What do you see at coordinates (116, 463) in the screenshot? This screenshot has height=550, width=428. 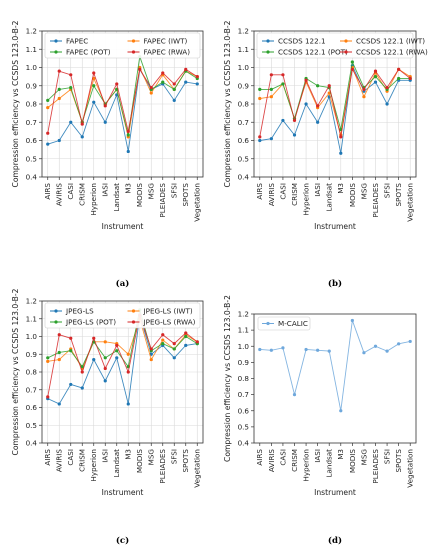 I see `x-tick-label: Landsat` at bounding box center [116, 463].